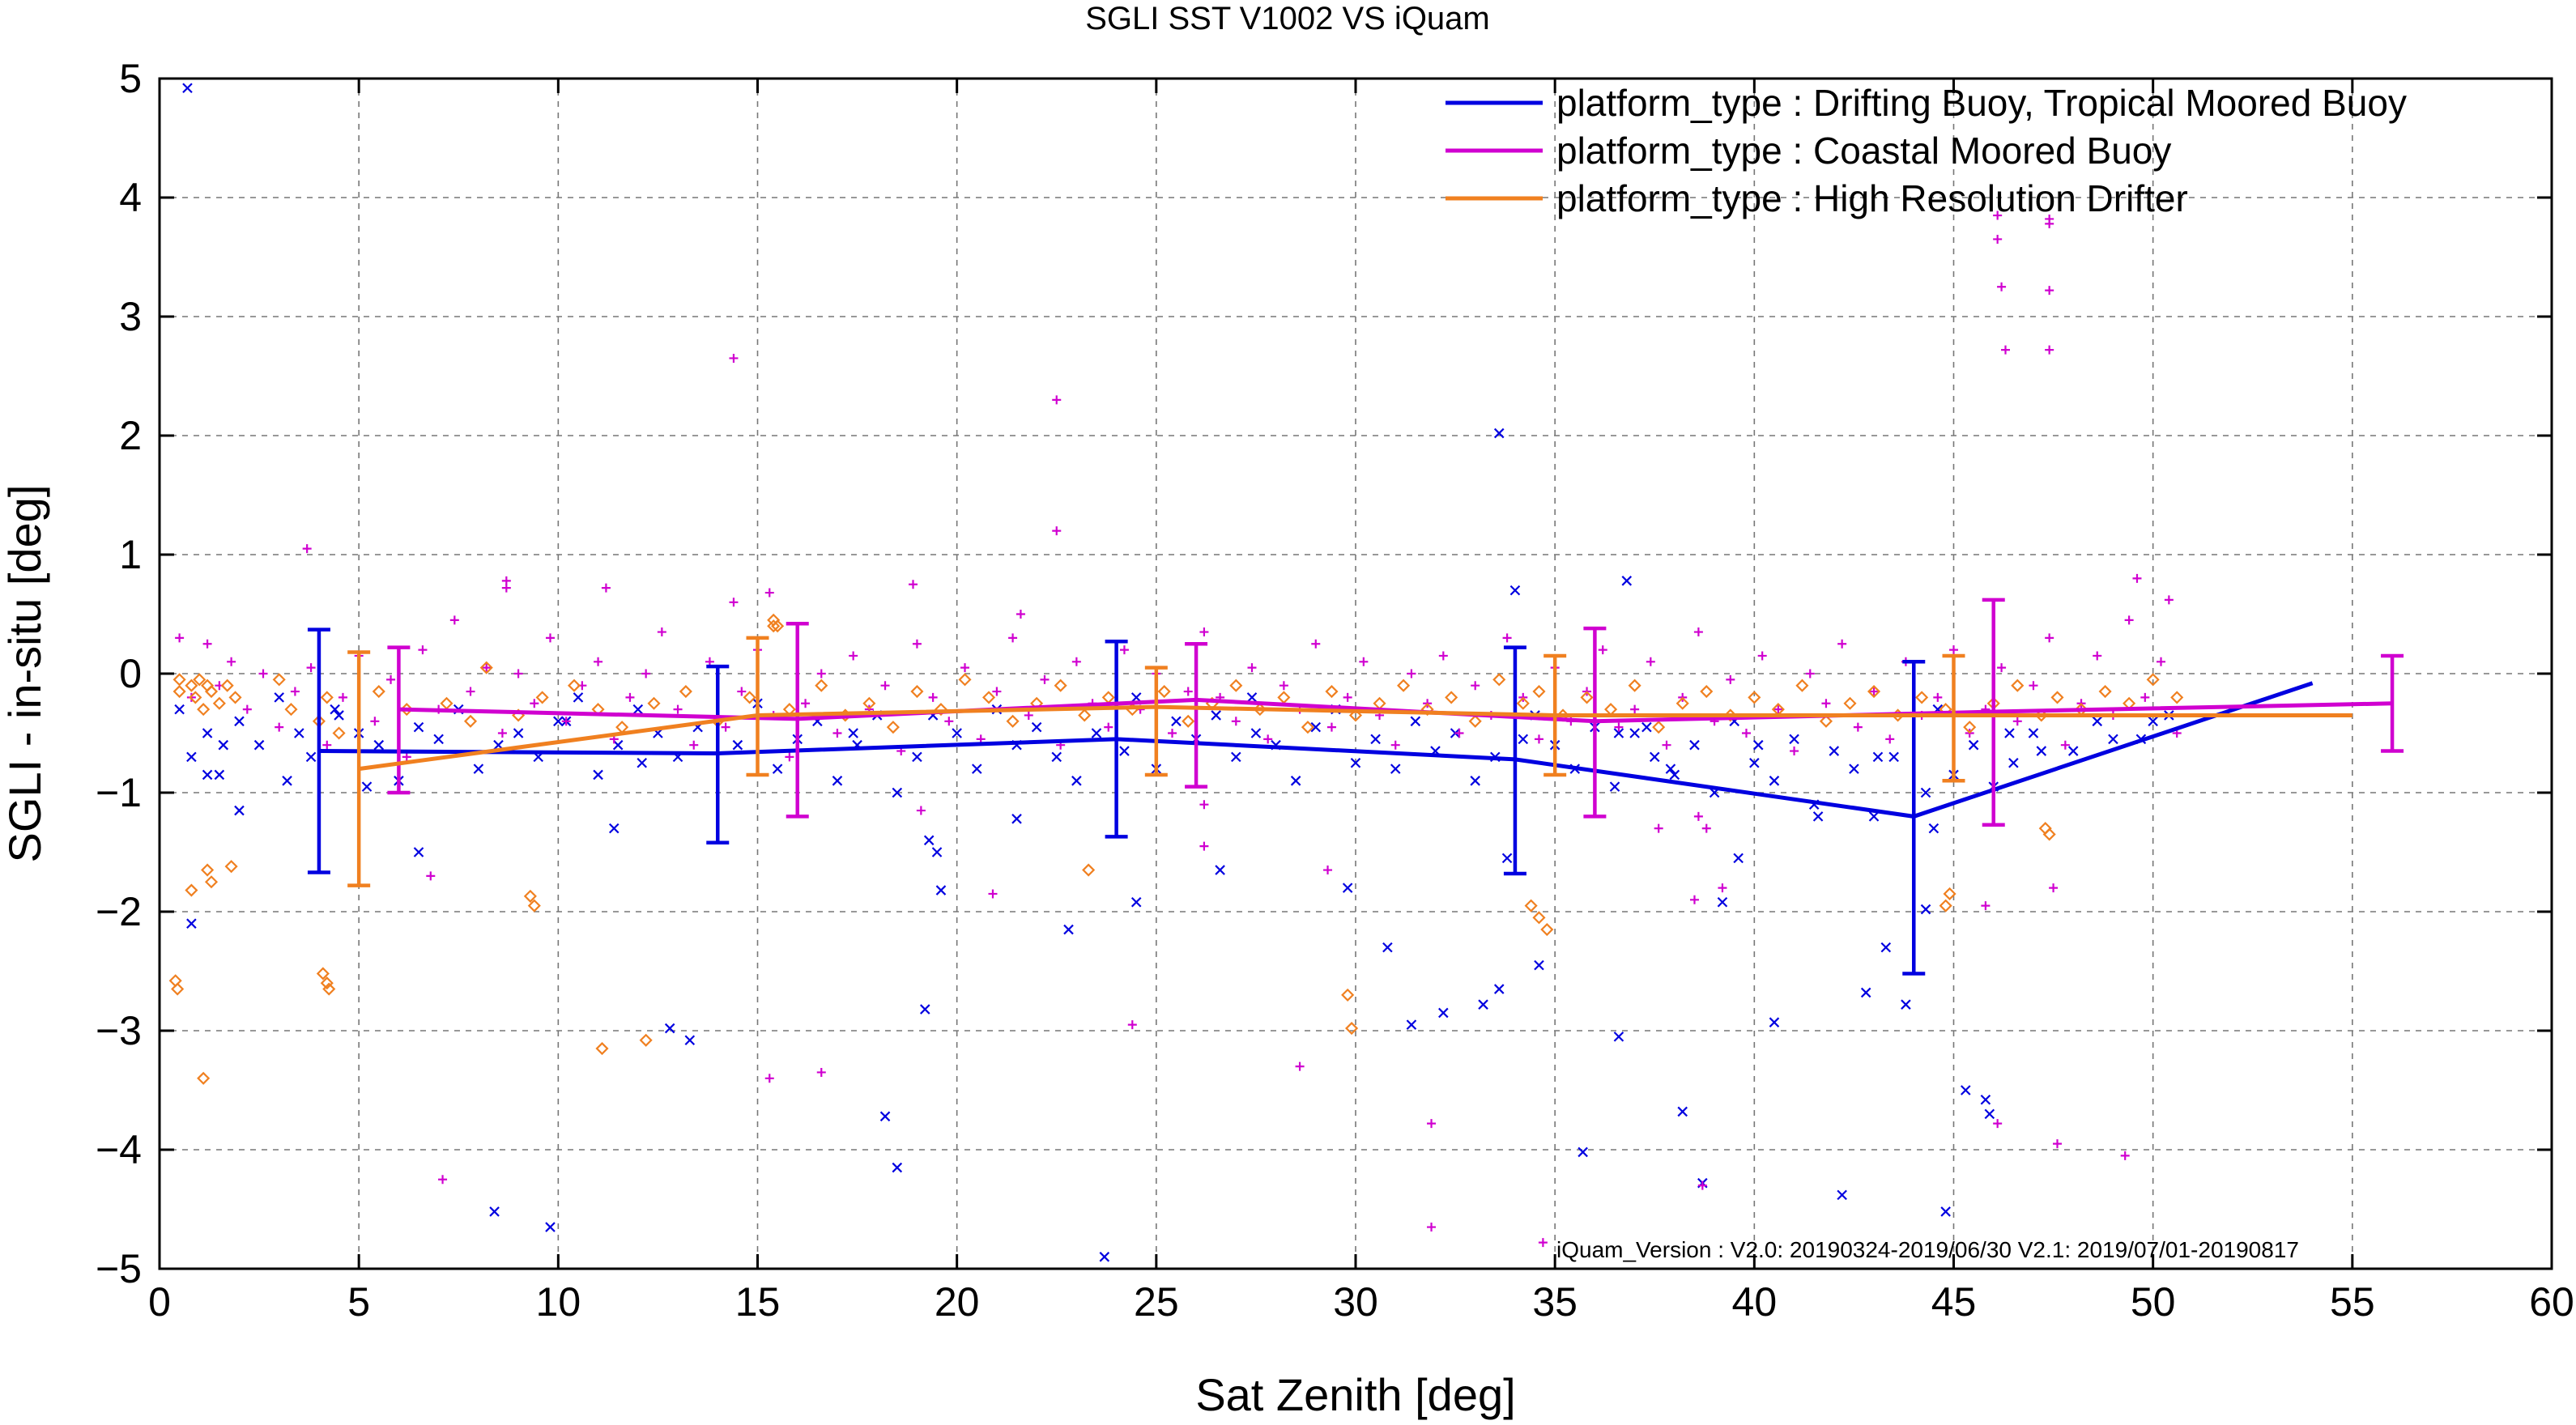 This screenshot has width=2576, height=1425. I want to click on x-tick-label: 15, so click(758, 1302).